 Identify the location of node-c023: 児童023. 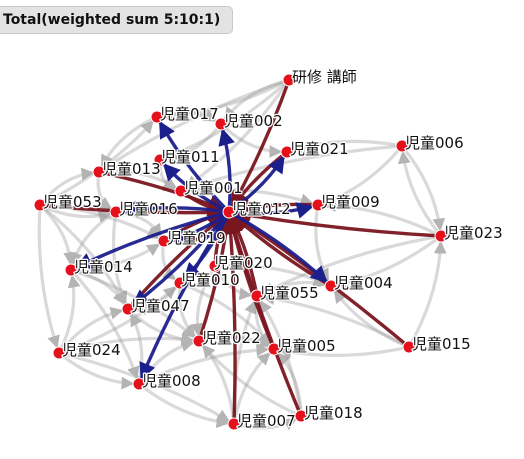
(469, 233).